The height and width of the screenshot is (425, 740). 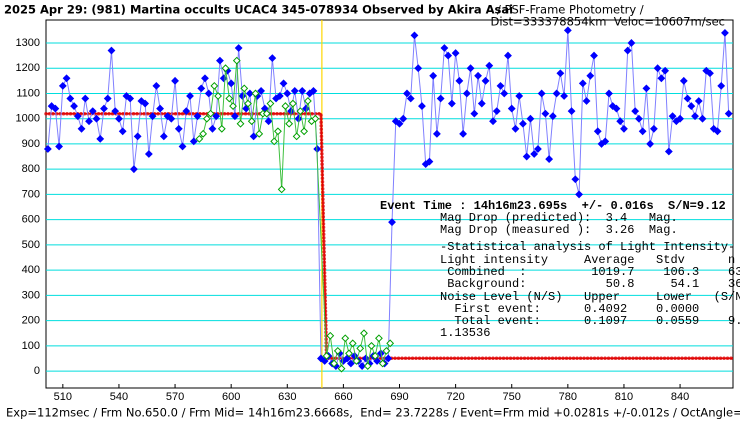 I want to click on y-tick-label: 1000, so click(x=28, y=119).